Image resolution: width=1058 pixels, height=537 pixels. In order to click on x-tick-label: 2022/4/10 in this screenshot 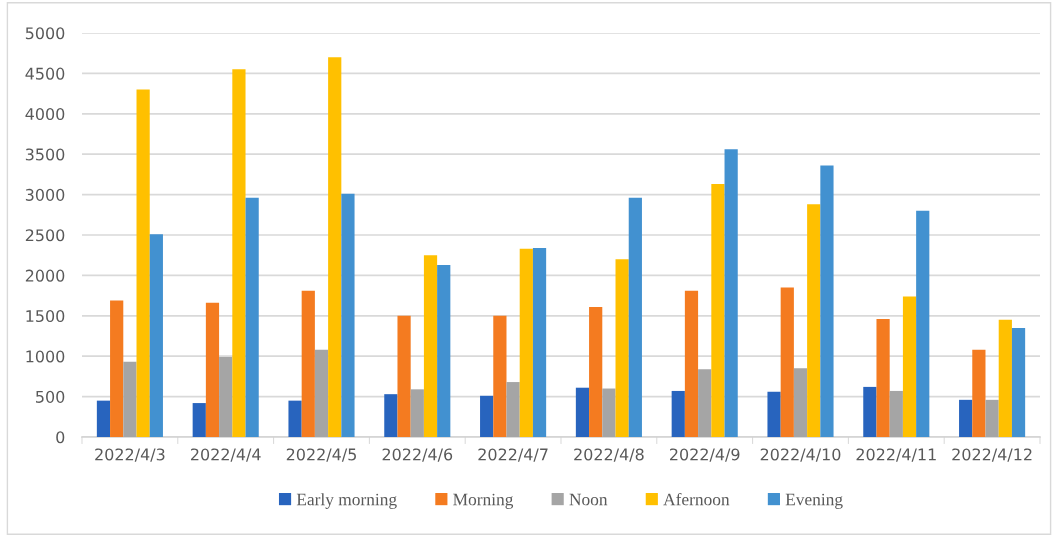, I will do `click(800, 455)`.